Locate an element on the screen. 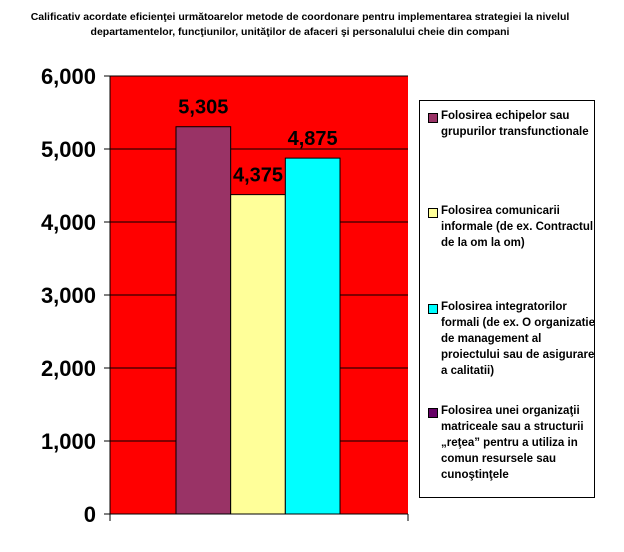 The width and height of the screenshot is (624, 552). y-tick-label: 1,000 is located at coordinates (68, 441).